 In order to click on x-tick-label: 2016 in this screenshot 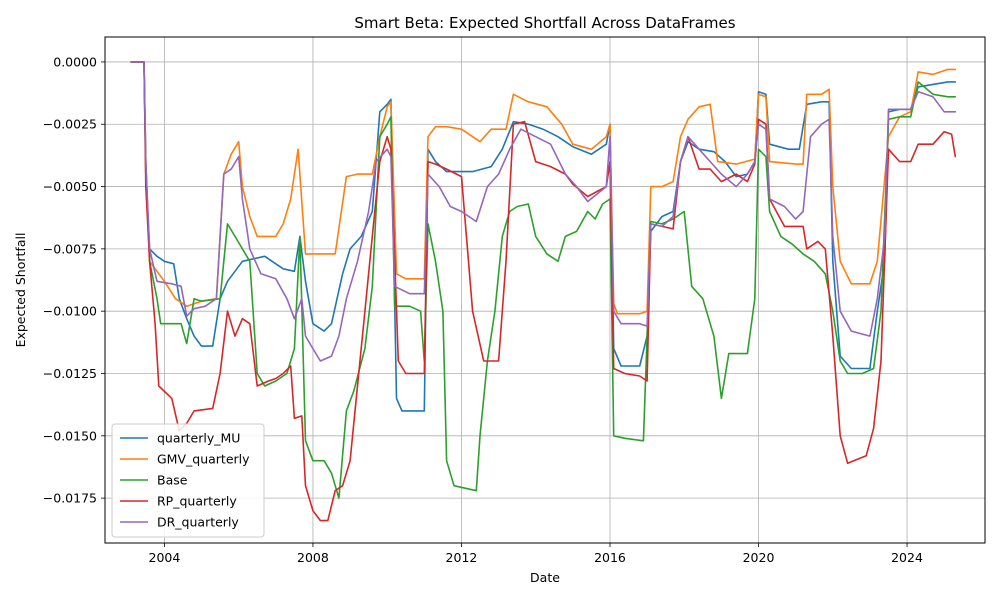, I will do `click(610, 557)`.